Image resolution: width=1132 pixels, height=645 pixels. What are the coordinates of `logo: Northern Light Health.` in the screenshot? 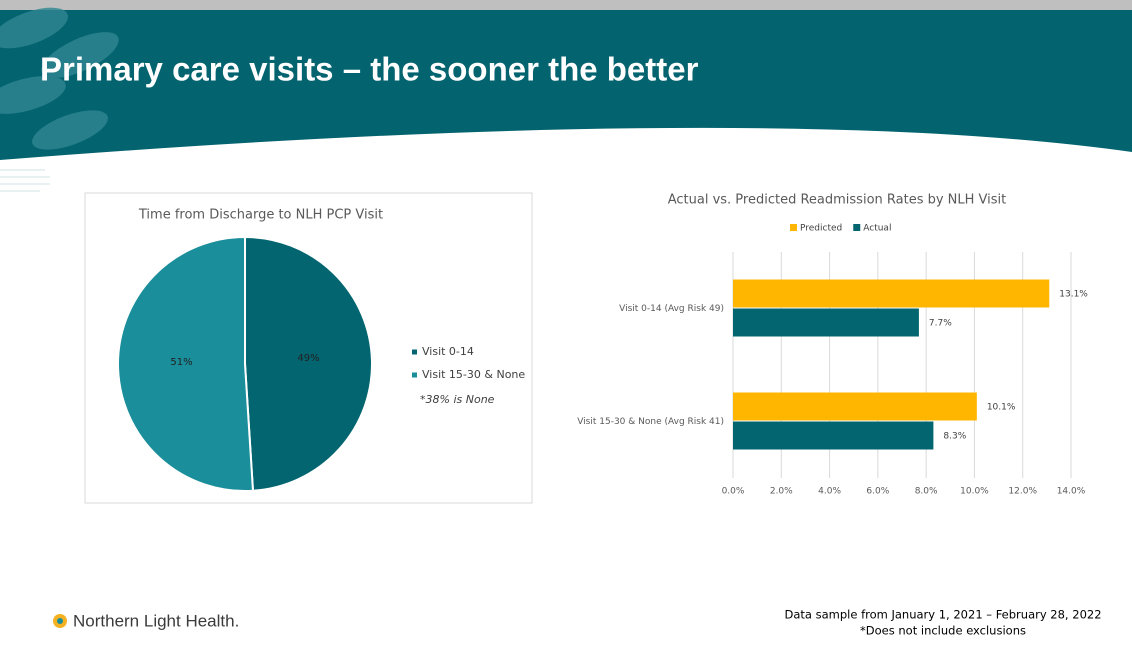 It's located at (146, 620).